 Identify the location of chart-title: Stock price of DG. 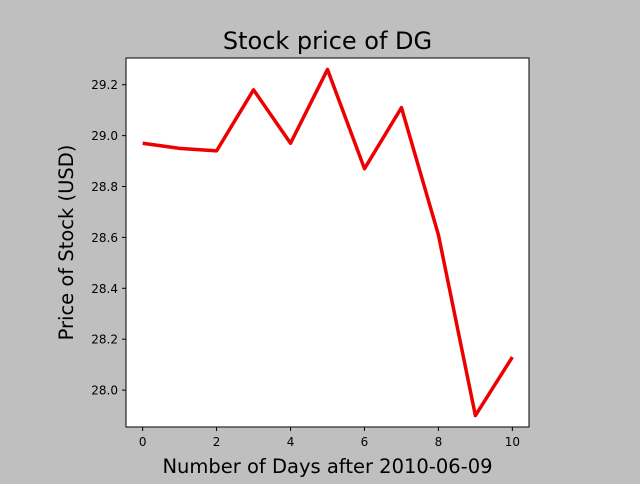
(327, 41).